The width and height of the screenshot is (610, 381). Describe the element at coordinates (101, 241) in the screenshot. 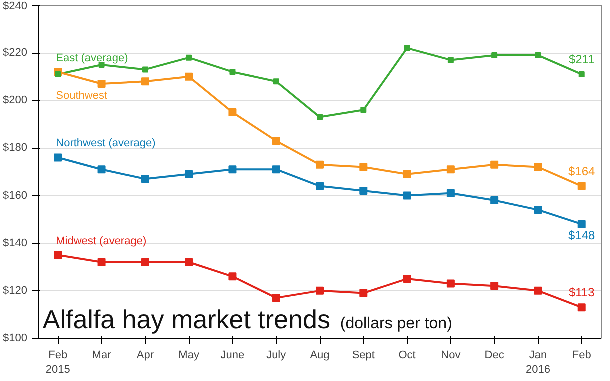

I see `series-label: Midwest (average)` at that location.